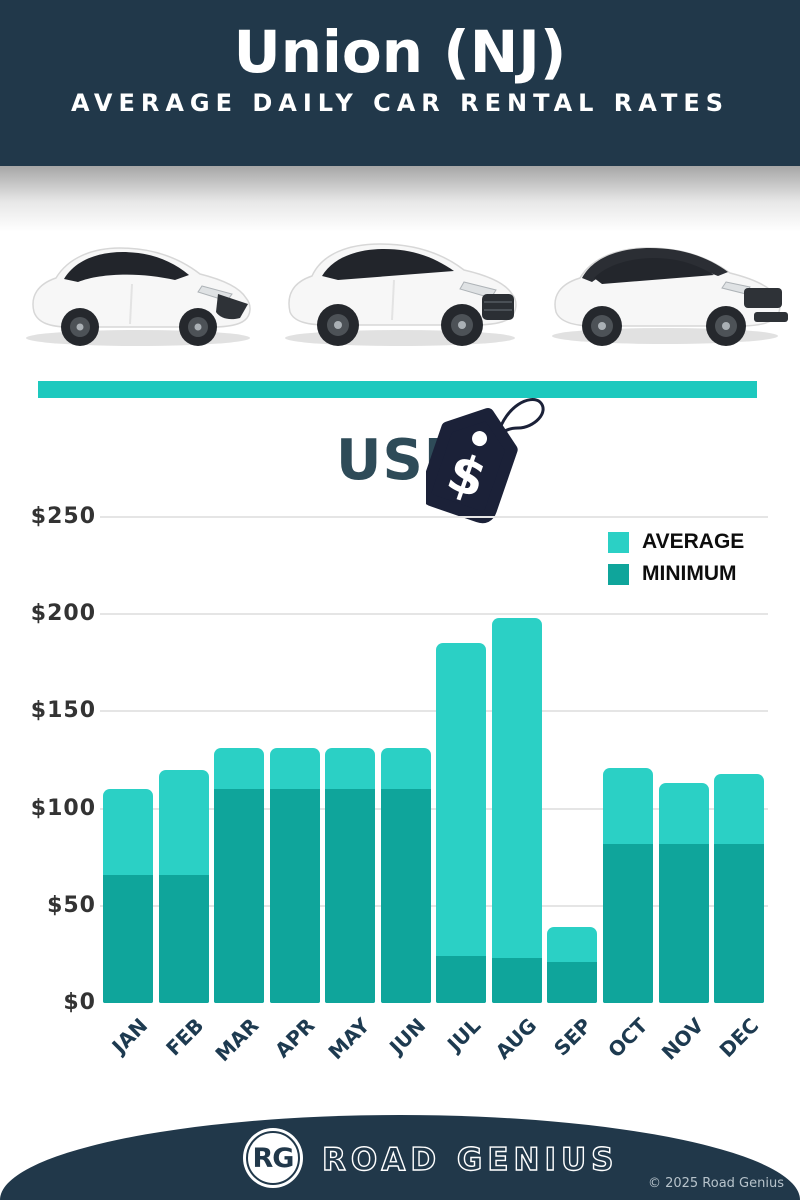  What do you see at coordinates (63, 808) in the screenshot?
I see `y-axis-label-100: $100` at bounding box center [63, 808].